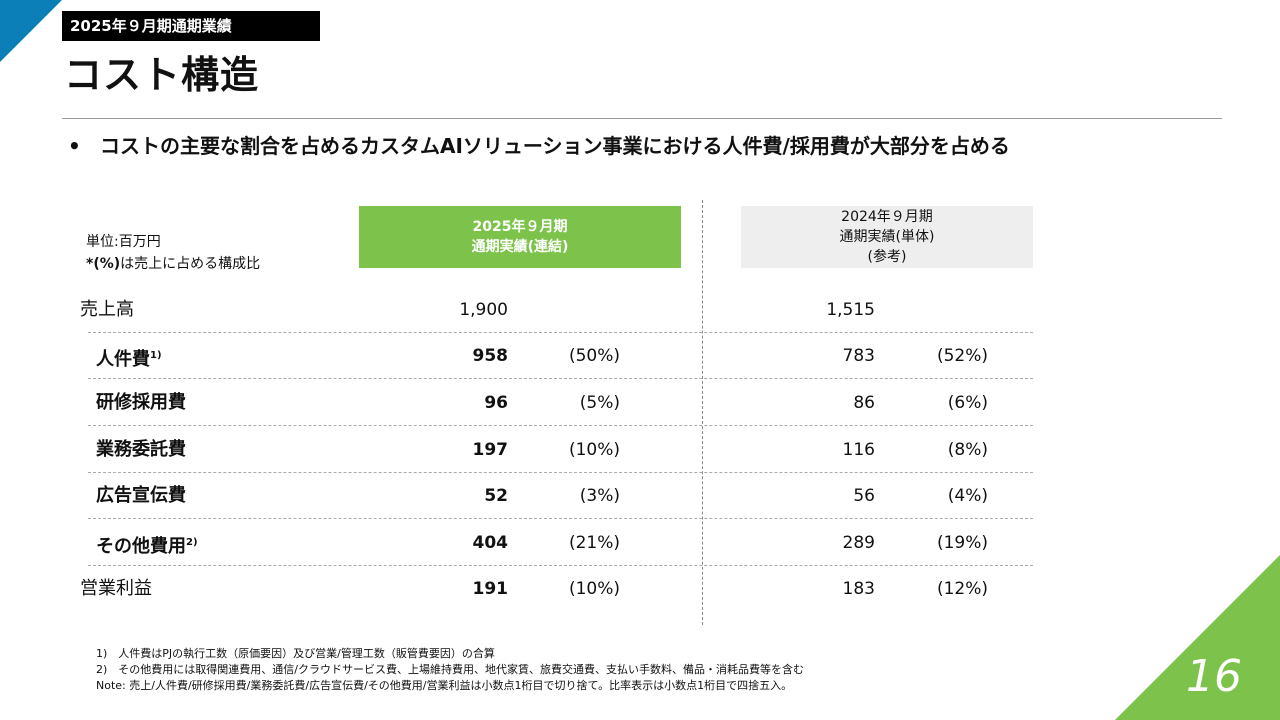  What do you see at coordinates (640, 356) in the screenshot?
I see `table-row-personnel: 人件費1) 958 (50%) 783 (52%)` at bounding box center [640, 356].